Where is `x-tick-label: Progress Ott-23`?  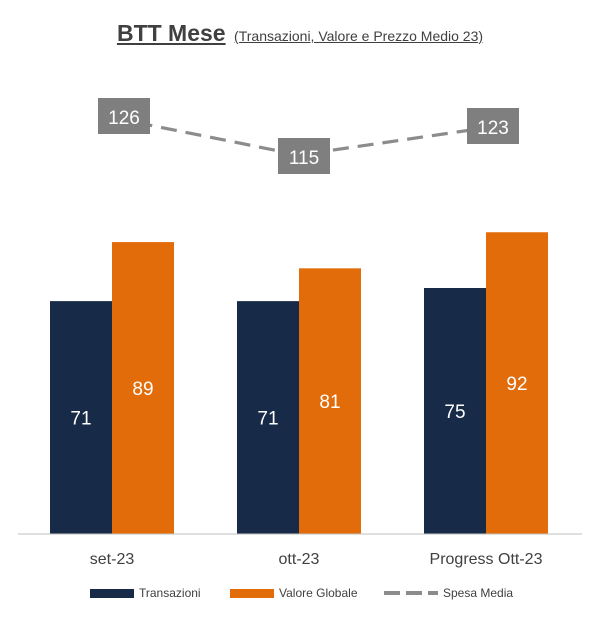 x-tick-label: Progress Ott-23 is located at coordinates (486, 559).